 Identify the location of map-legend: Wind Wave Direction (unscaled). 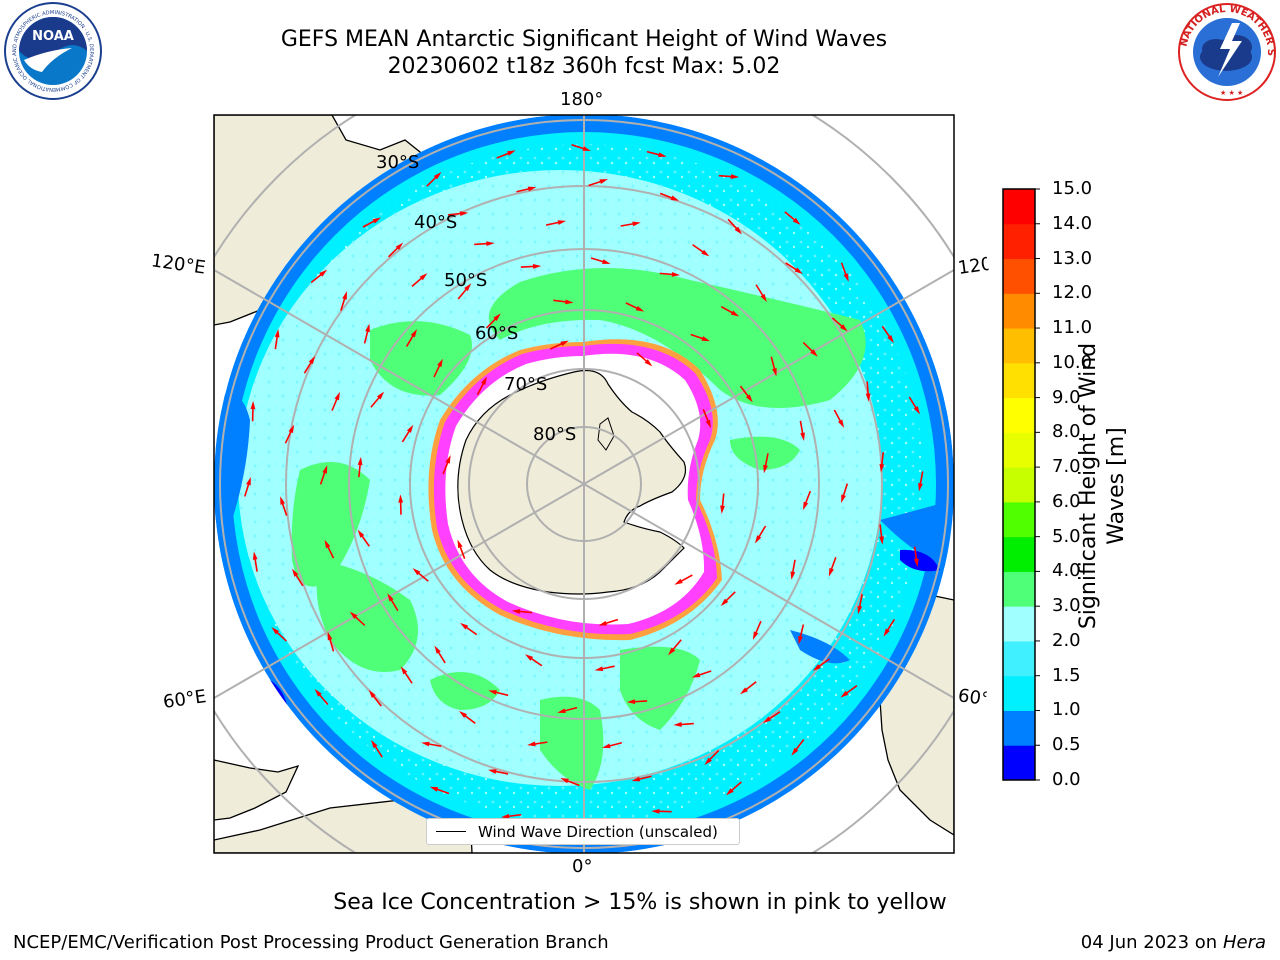
(583, 831).